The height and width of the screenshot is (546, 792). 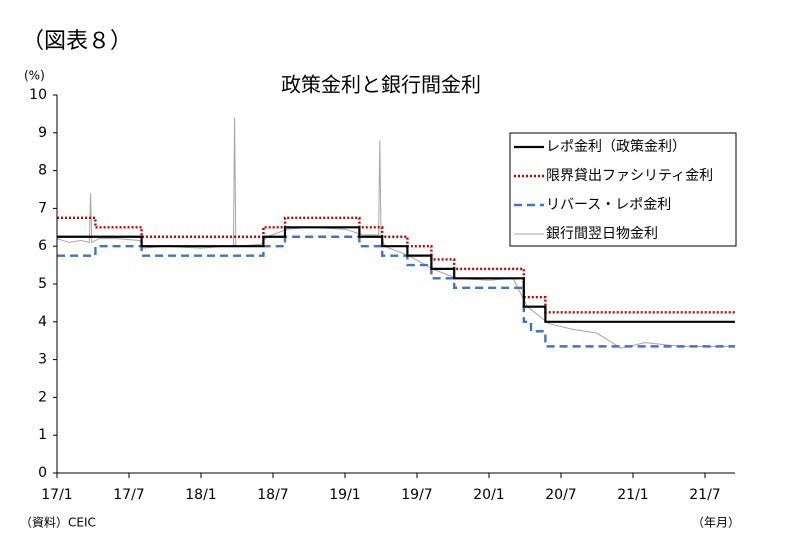 I want to click on y-tick-label: 7, so click(x=42, y=208).